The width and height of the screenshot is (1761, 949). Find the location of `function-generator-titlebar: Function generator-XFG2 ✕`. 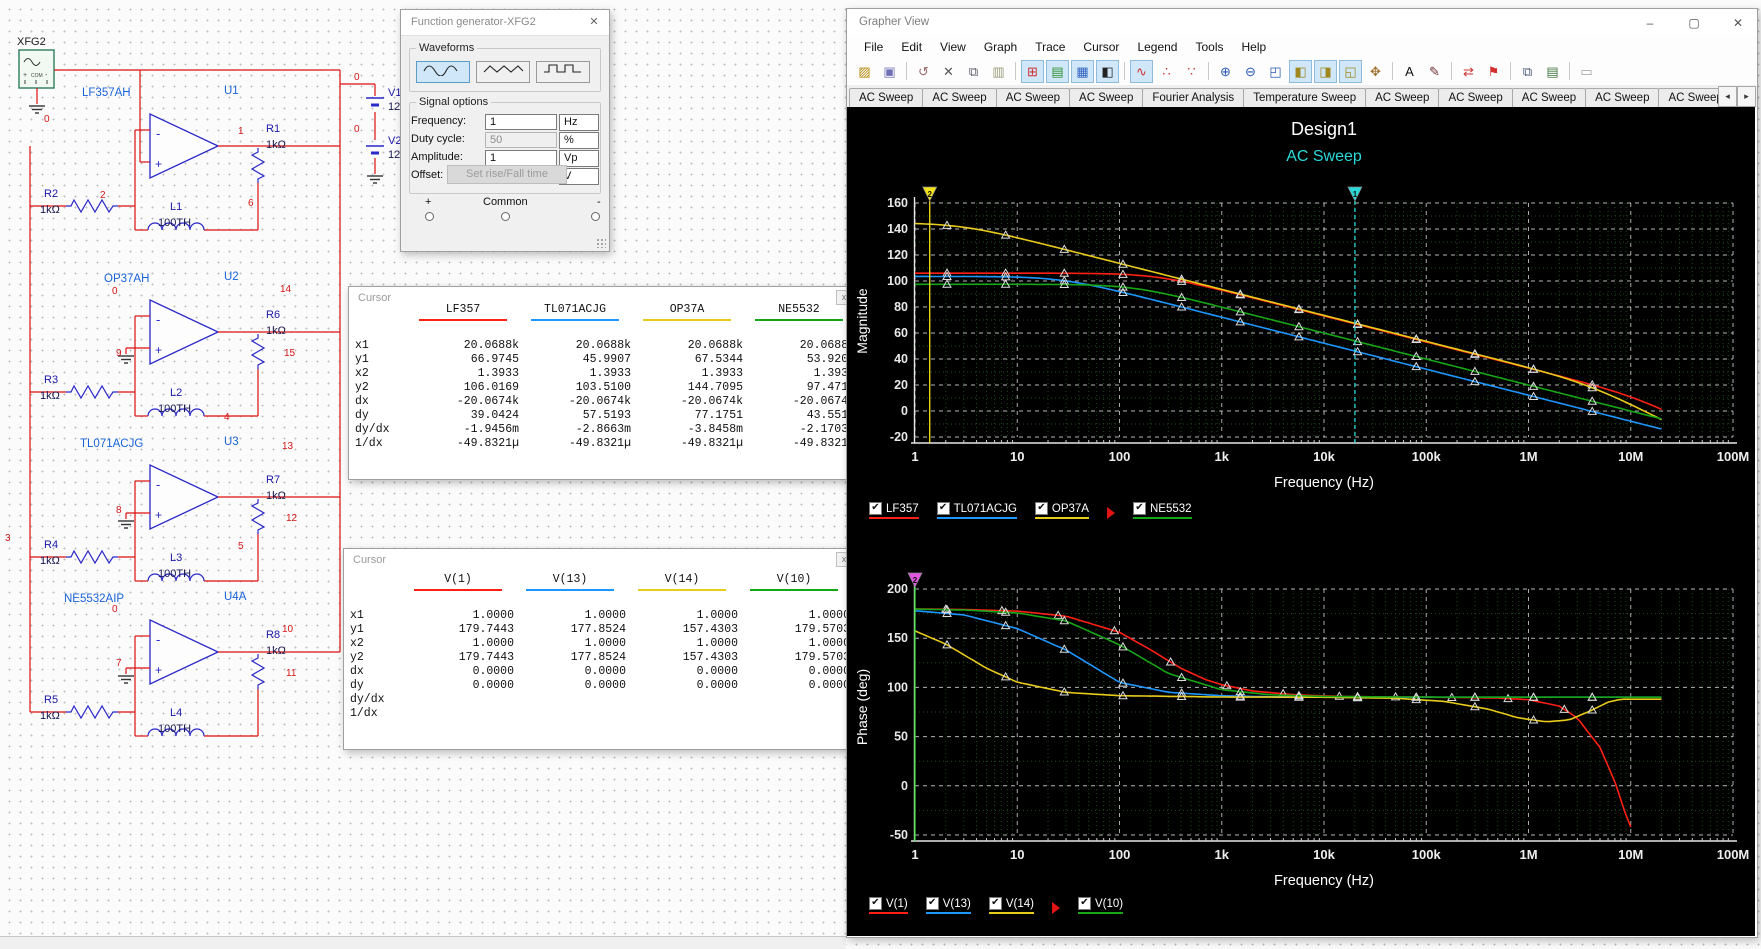

function-generator-titlebar: Function generator-XFG2 ✕ is located at coordinates (505, 23).